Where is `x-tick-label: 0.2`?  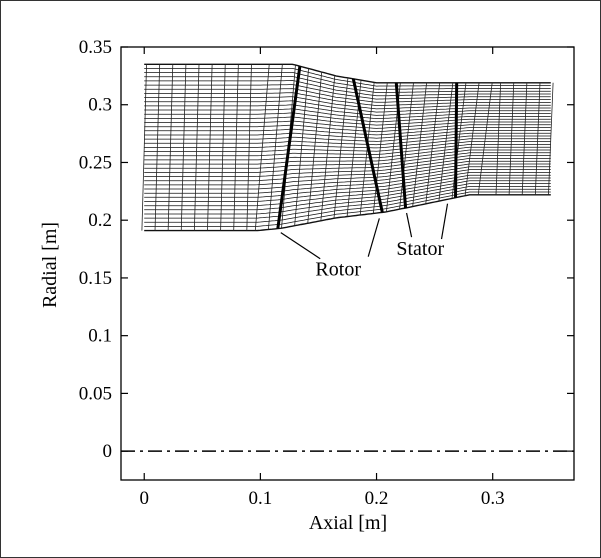 x-tick-label: 0.2 is located at coordinates (377, 498).